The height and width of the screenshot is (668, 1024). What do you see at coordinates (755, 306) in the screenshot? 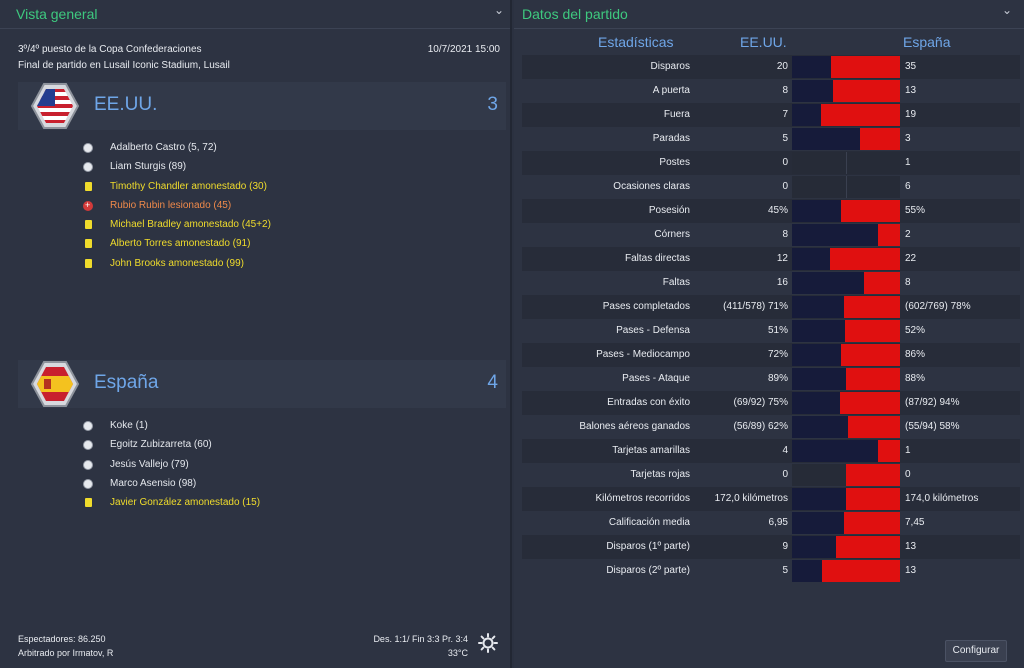
I see `stat-home-value: (411/578) 71%` at bounding box center [755, 306].